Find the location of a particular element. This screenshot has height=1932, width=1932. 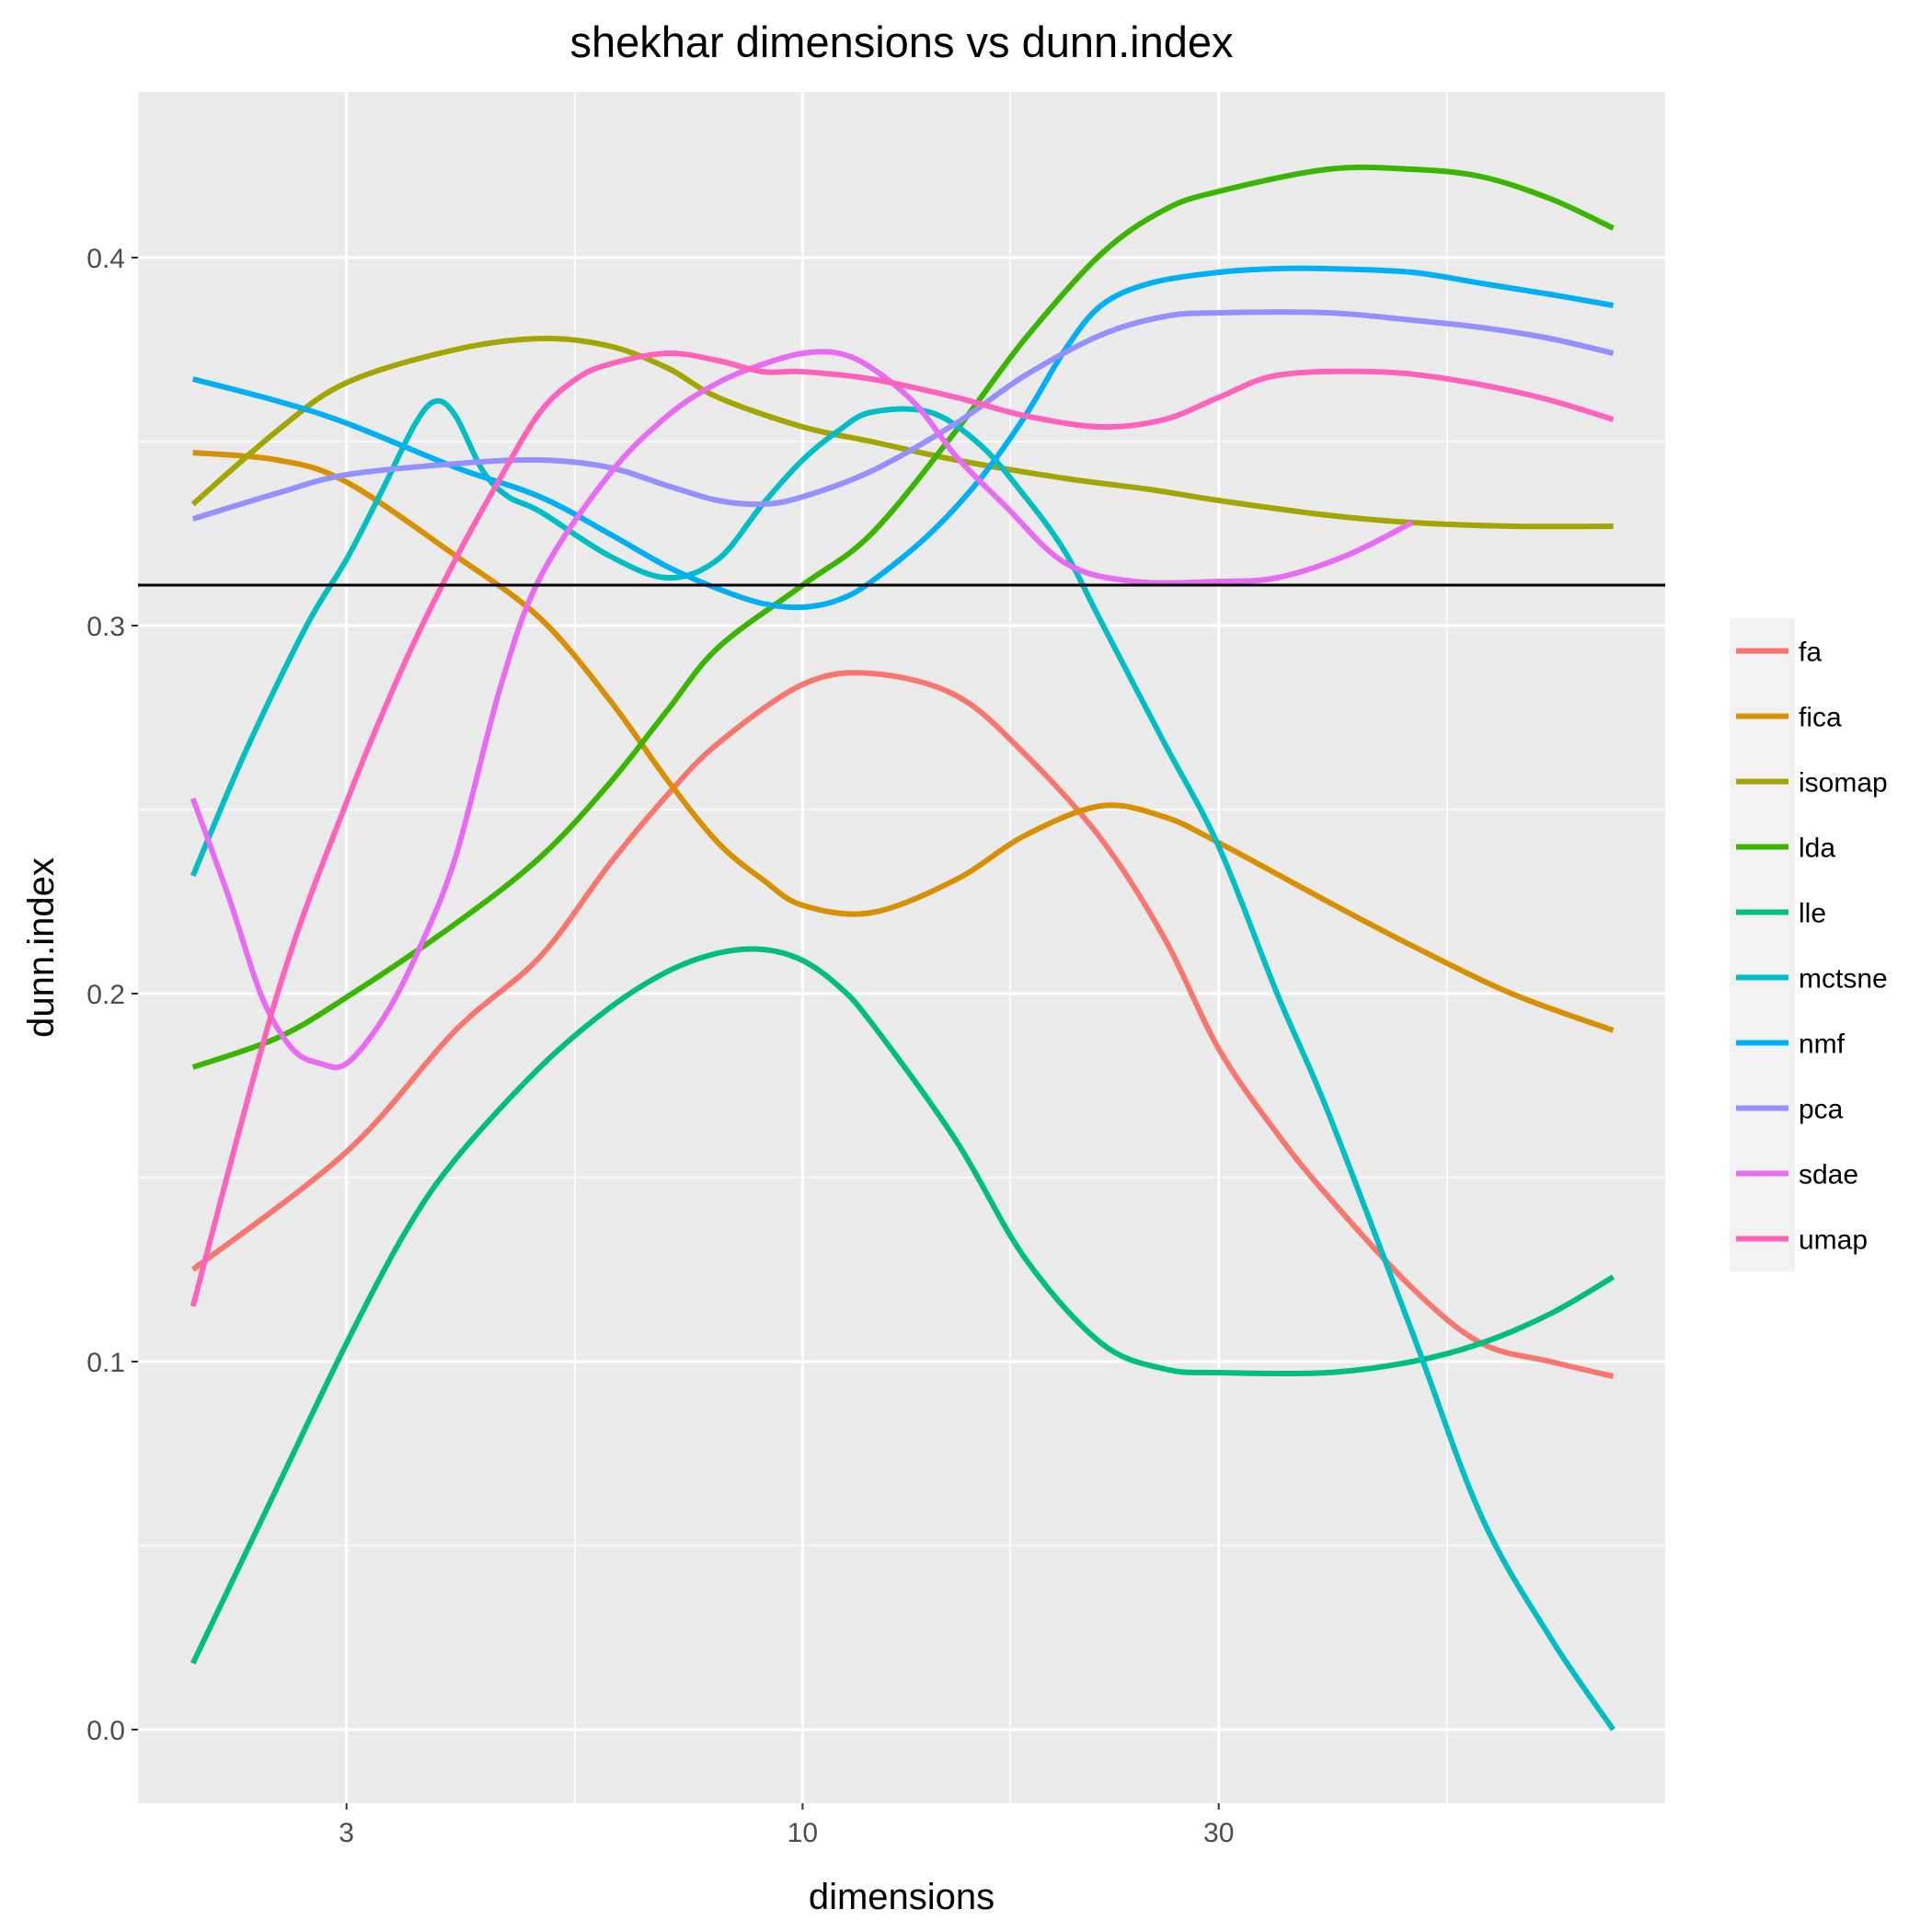

x-tick-label: 10 is located at coordinates (803, 1833).